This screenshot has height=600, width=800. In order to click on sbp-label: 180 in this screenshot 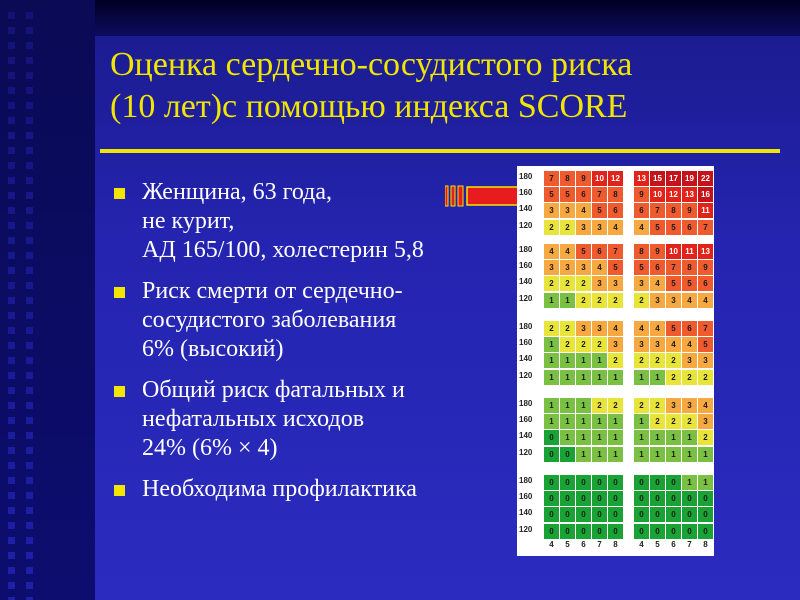, I will do `click(526, 176)`.